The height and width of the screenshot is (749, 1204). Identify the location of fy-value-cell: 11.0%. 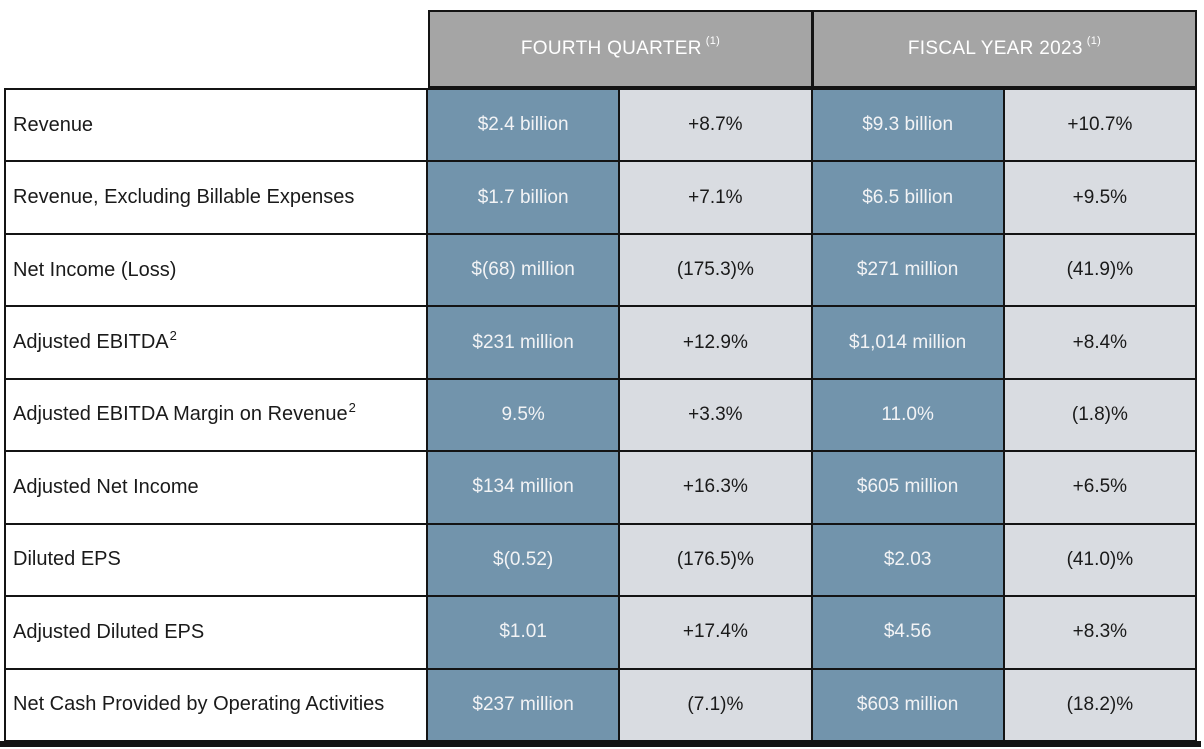
(907, 415).